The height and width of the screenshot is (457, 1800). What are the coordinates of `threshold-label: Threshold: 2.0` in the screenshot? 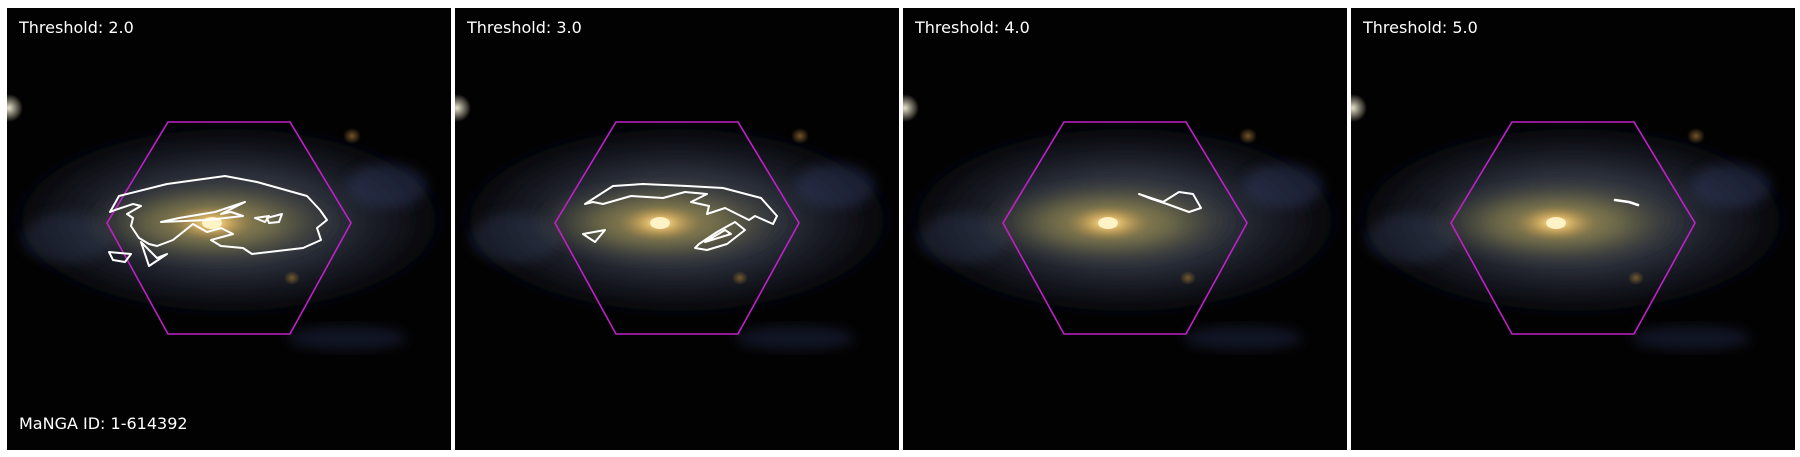 It's located at (76, 27).